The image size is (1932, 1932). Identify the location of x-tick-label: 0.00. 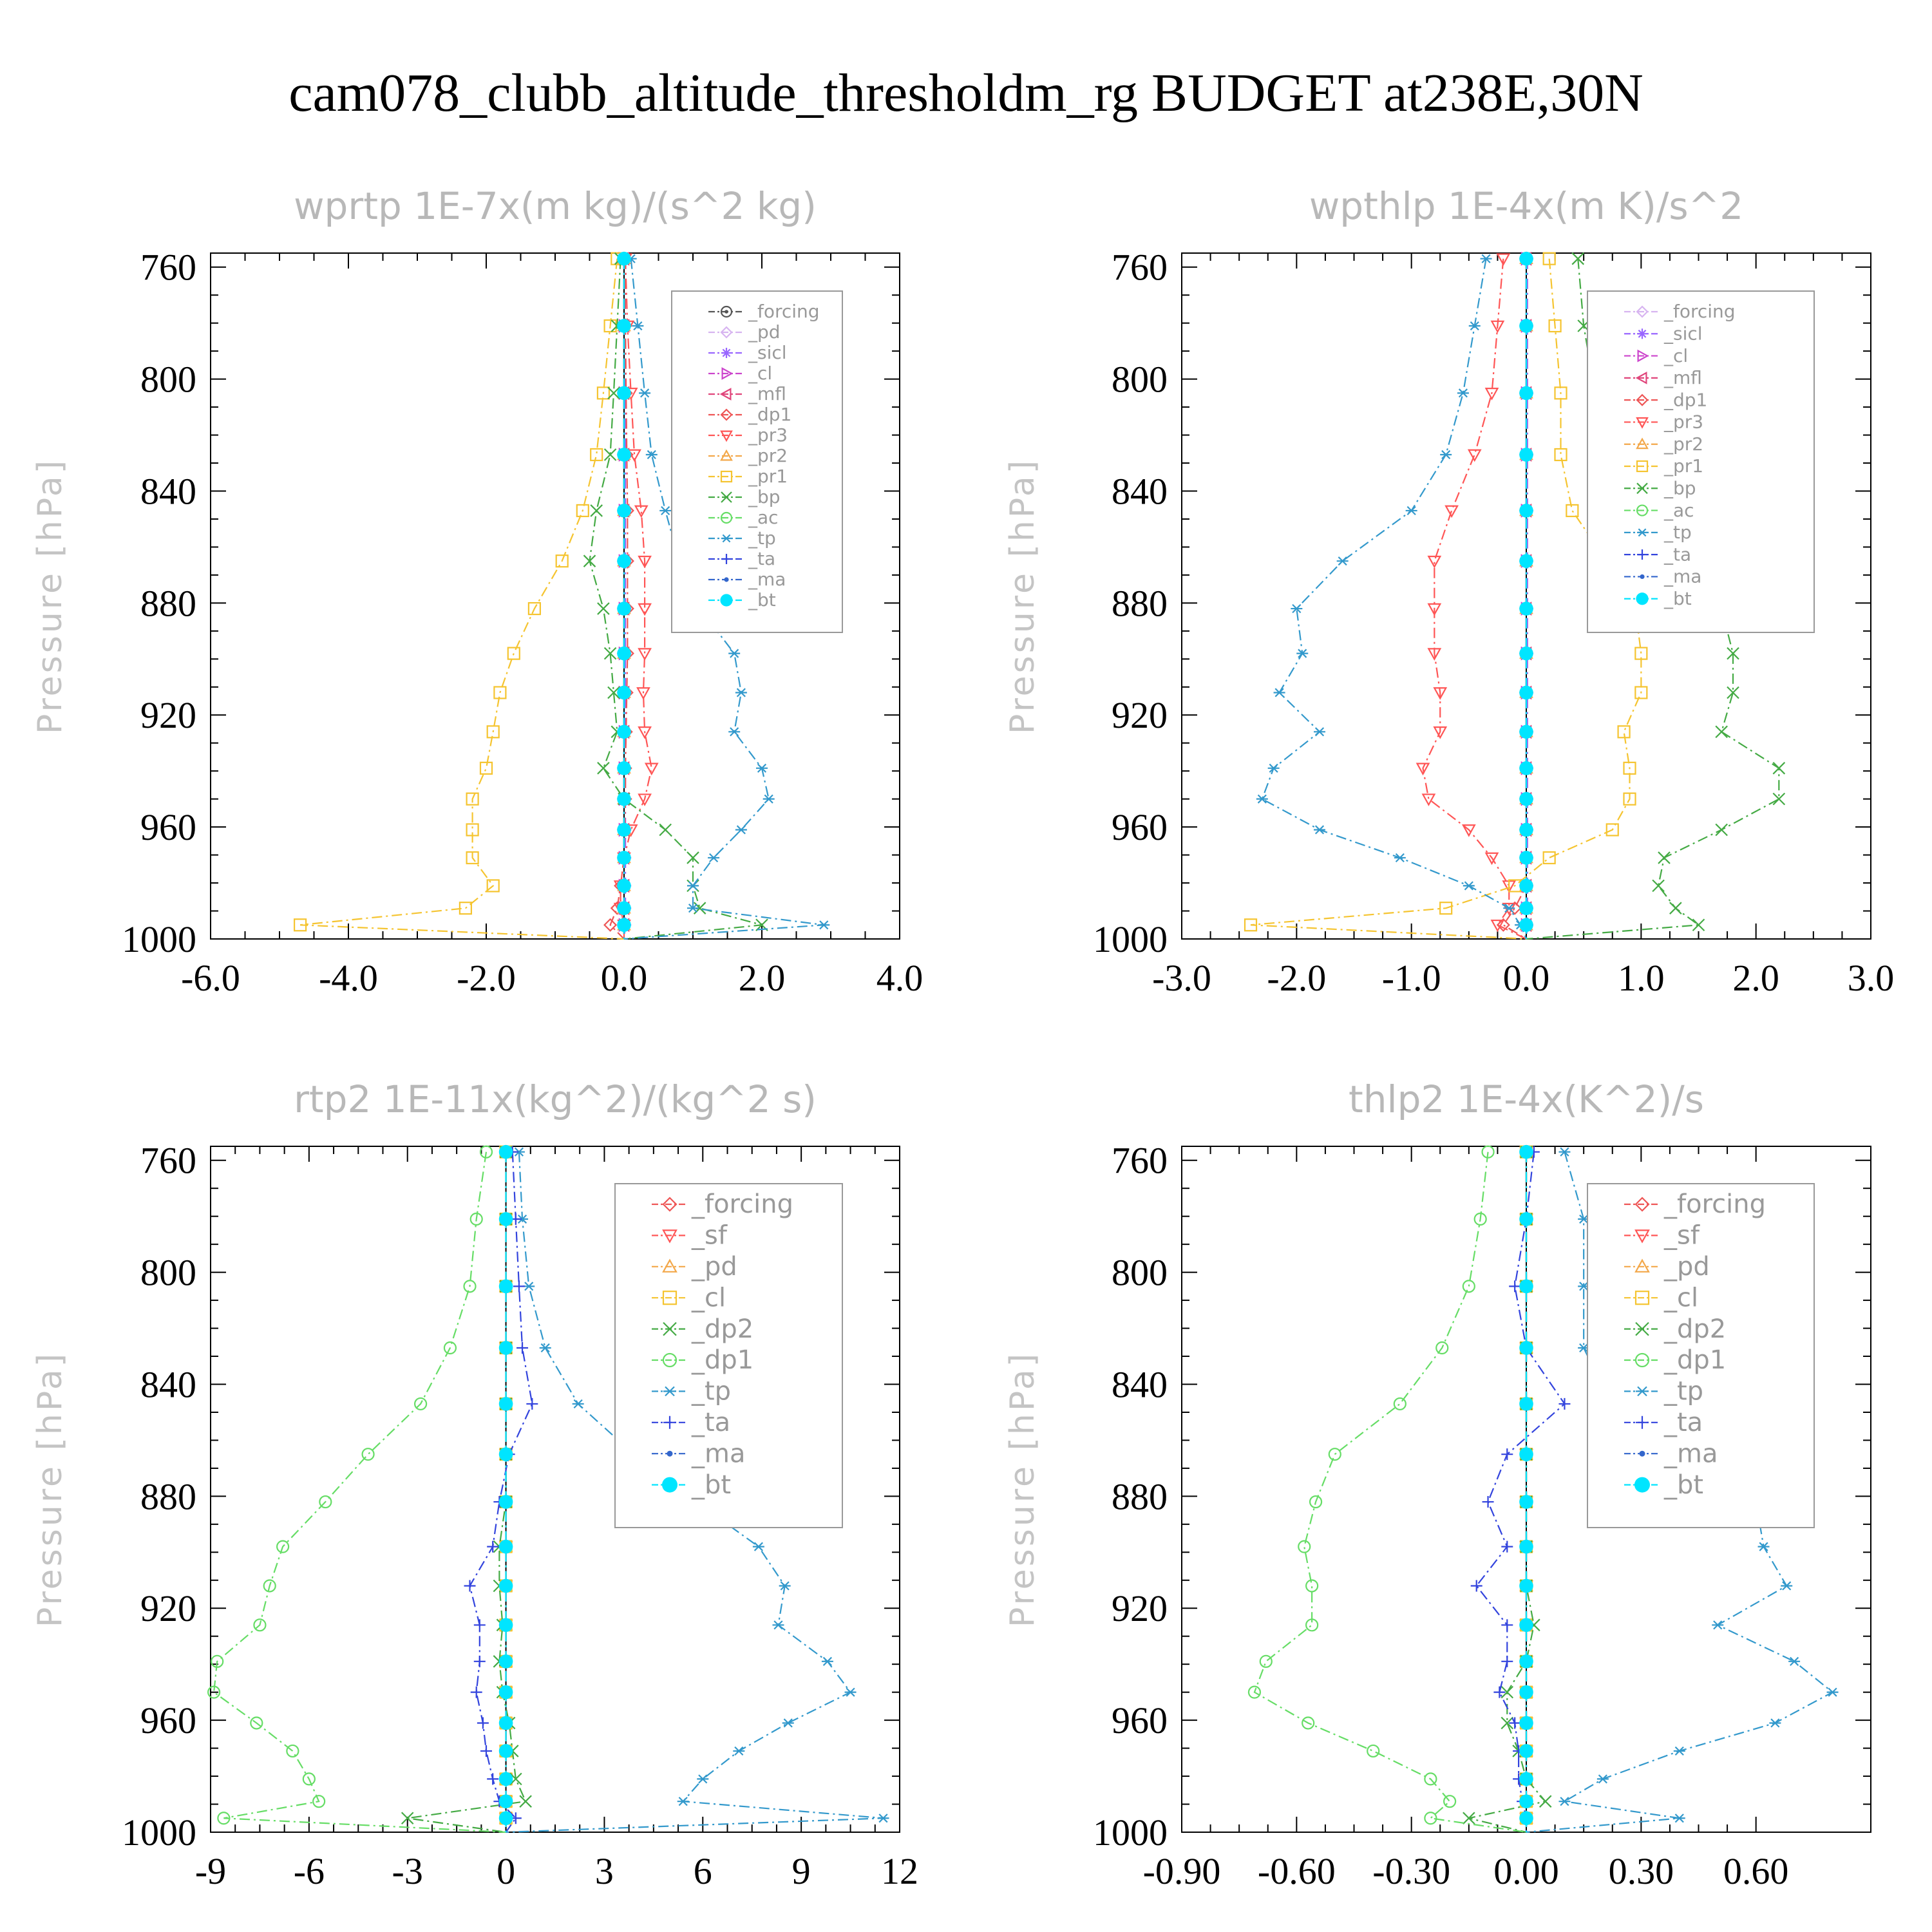
(1526, 1871).